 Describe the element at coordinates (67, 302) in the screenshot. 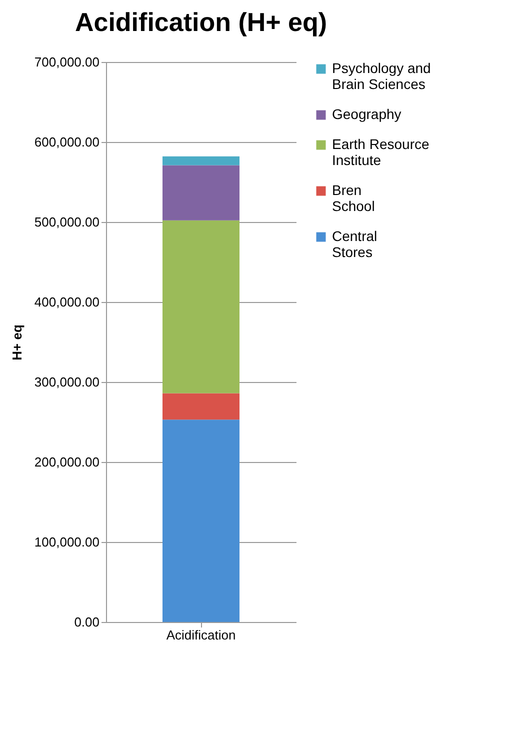

I see `y-tick-label: 400,000.00` at that location.